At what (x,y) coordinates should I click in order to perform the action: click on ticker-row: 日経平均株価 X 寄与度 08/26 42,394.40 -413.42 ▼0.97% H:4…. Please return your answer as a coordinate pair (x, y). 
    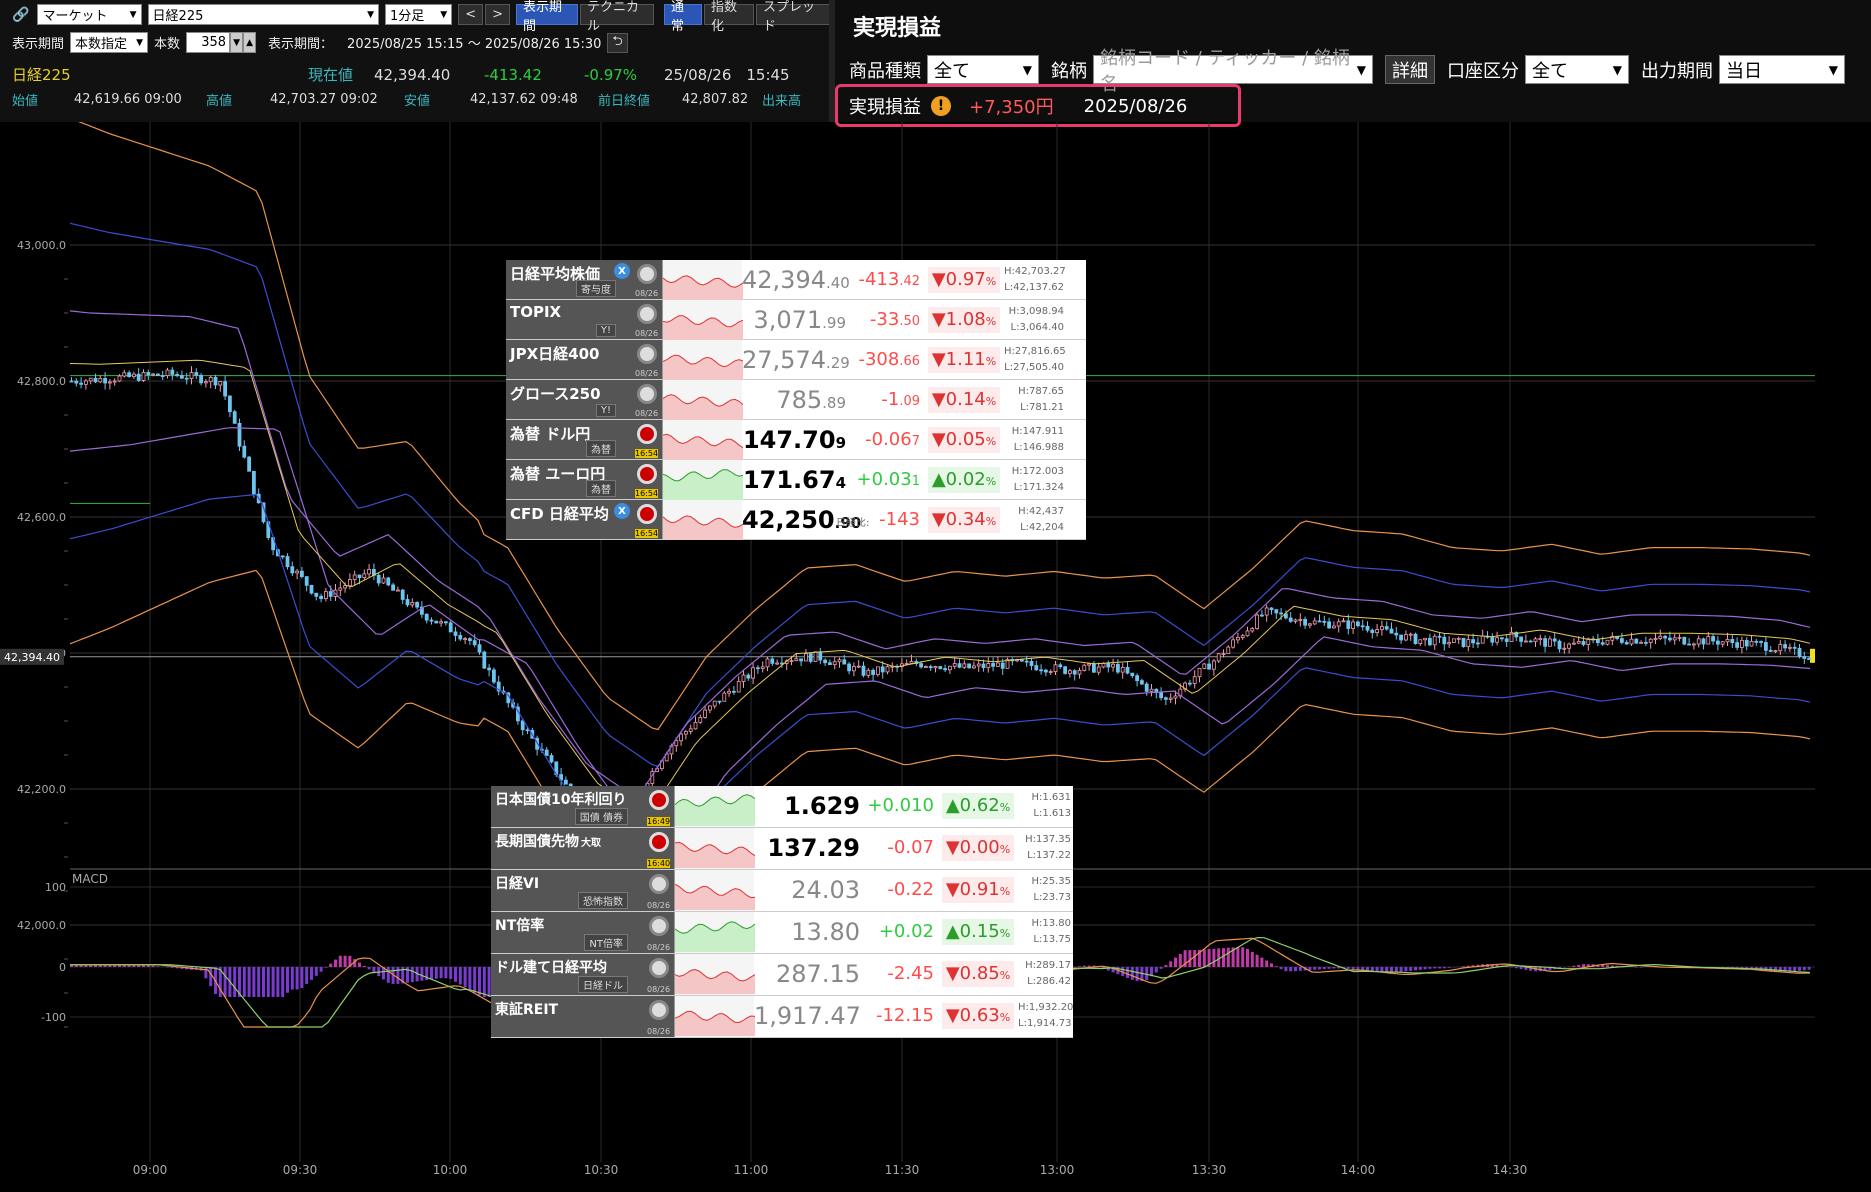
    Looking at the image, I should click on (796, 280).